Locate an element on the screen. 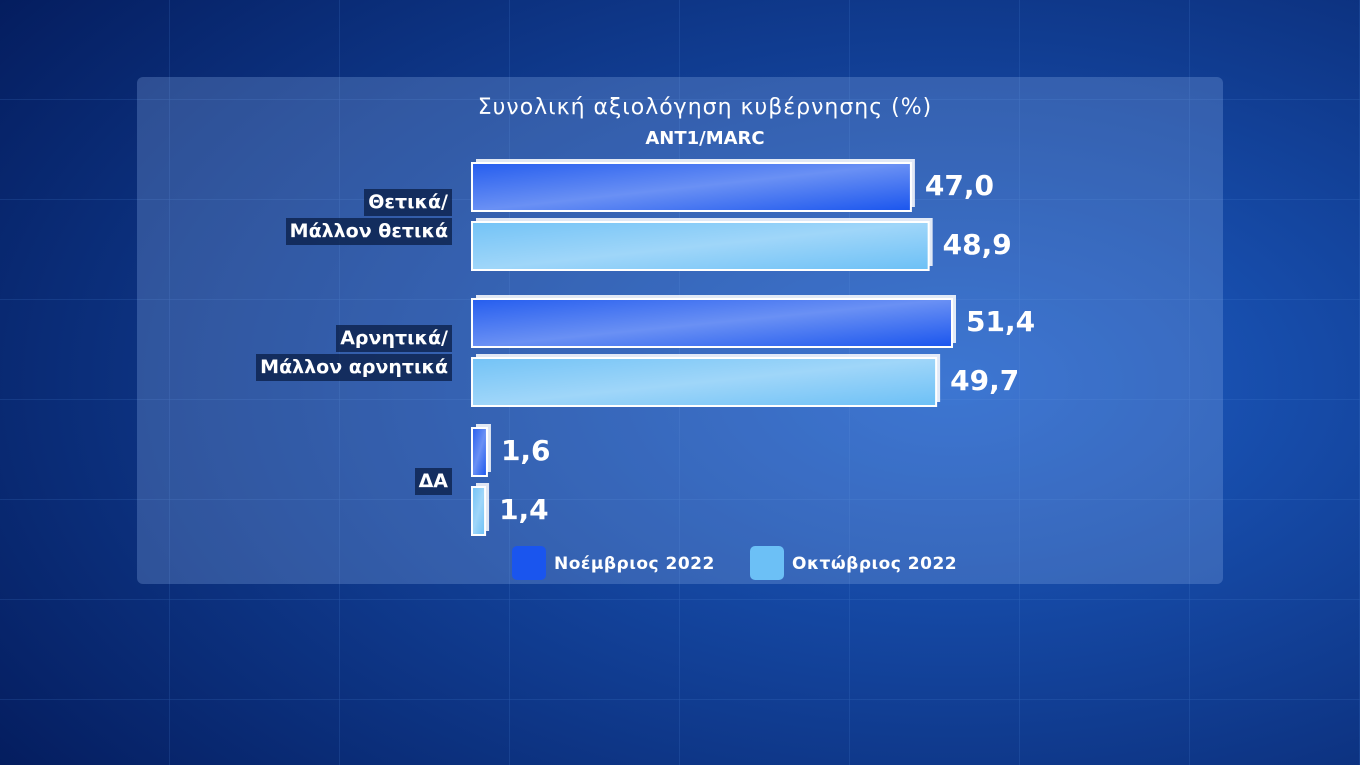  value-label: 48,9 is located at coordinates (977, 244).